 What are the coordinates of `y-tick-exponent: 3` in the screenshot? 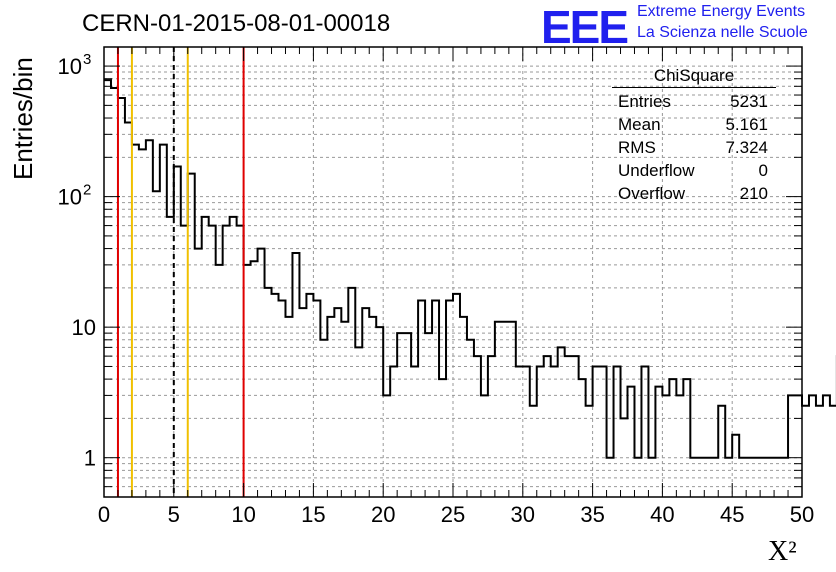 It's located at (87, 59).